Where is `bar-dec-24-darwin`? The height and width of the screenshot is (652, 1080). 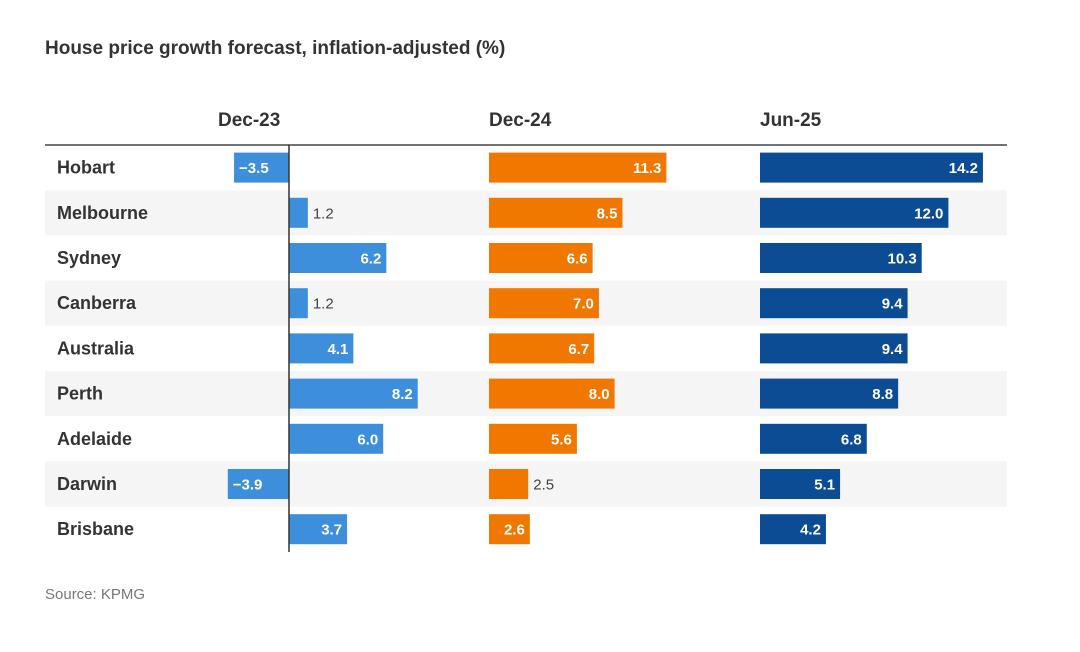 bar-dec-24-darwin is located at coordinates (509, 484).